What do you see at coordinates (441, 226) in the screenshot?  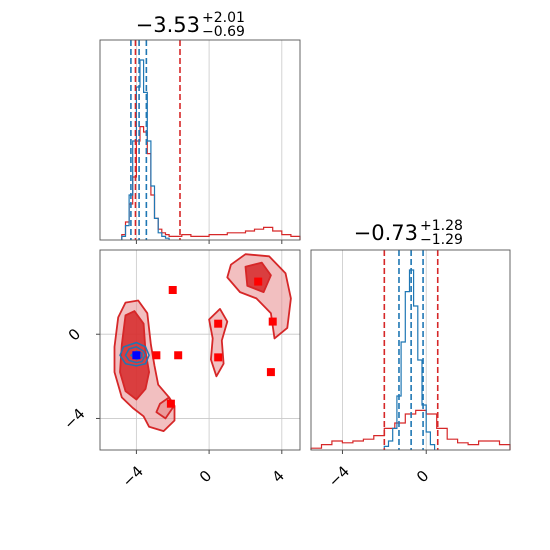 I see `title-diag-2-upper: +1.28` at bounding box center [441, 226].